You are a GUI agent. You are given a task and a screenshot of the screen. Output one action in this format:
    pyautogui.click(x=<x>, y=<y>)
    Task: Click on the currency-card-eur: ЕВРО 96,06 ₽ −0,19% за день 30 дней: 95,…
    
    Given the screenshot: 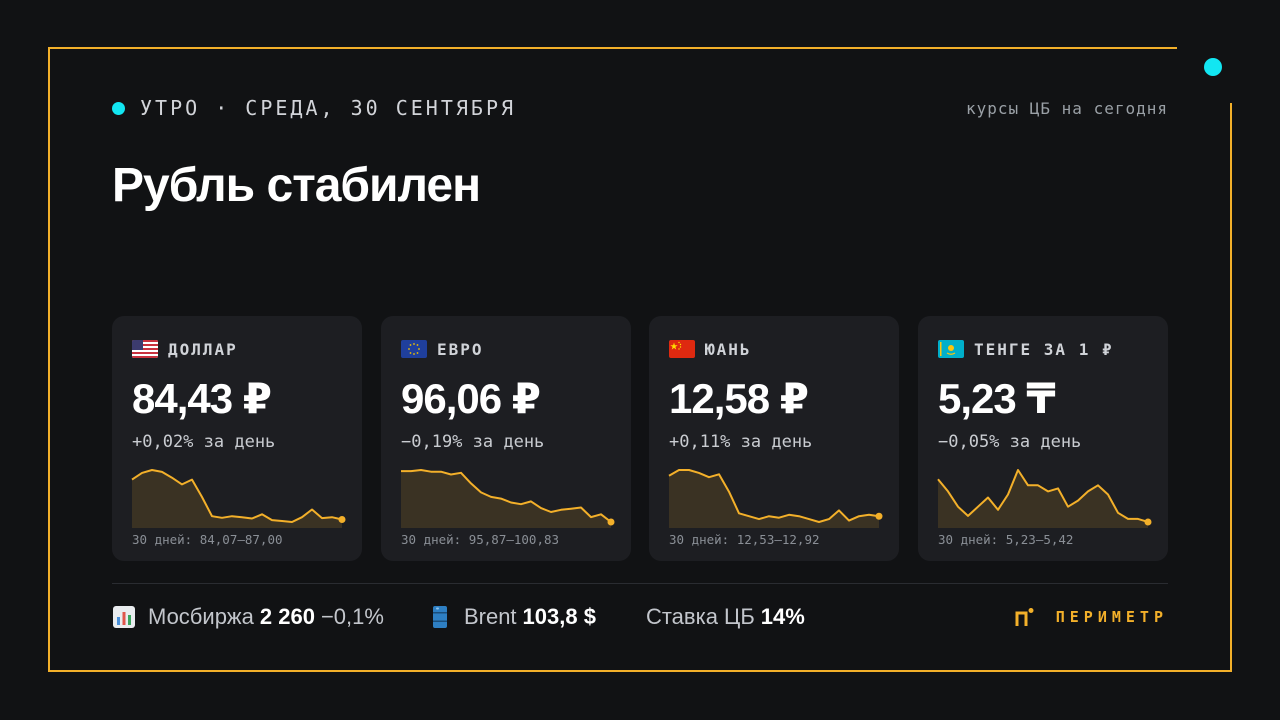 What is the action you would take?
    pyautogui.click(x=506, y=438)
    